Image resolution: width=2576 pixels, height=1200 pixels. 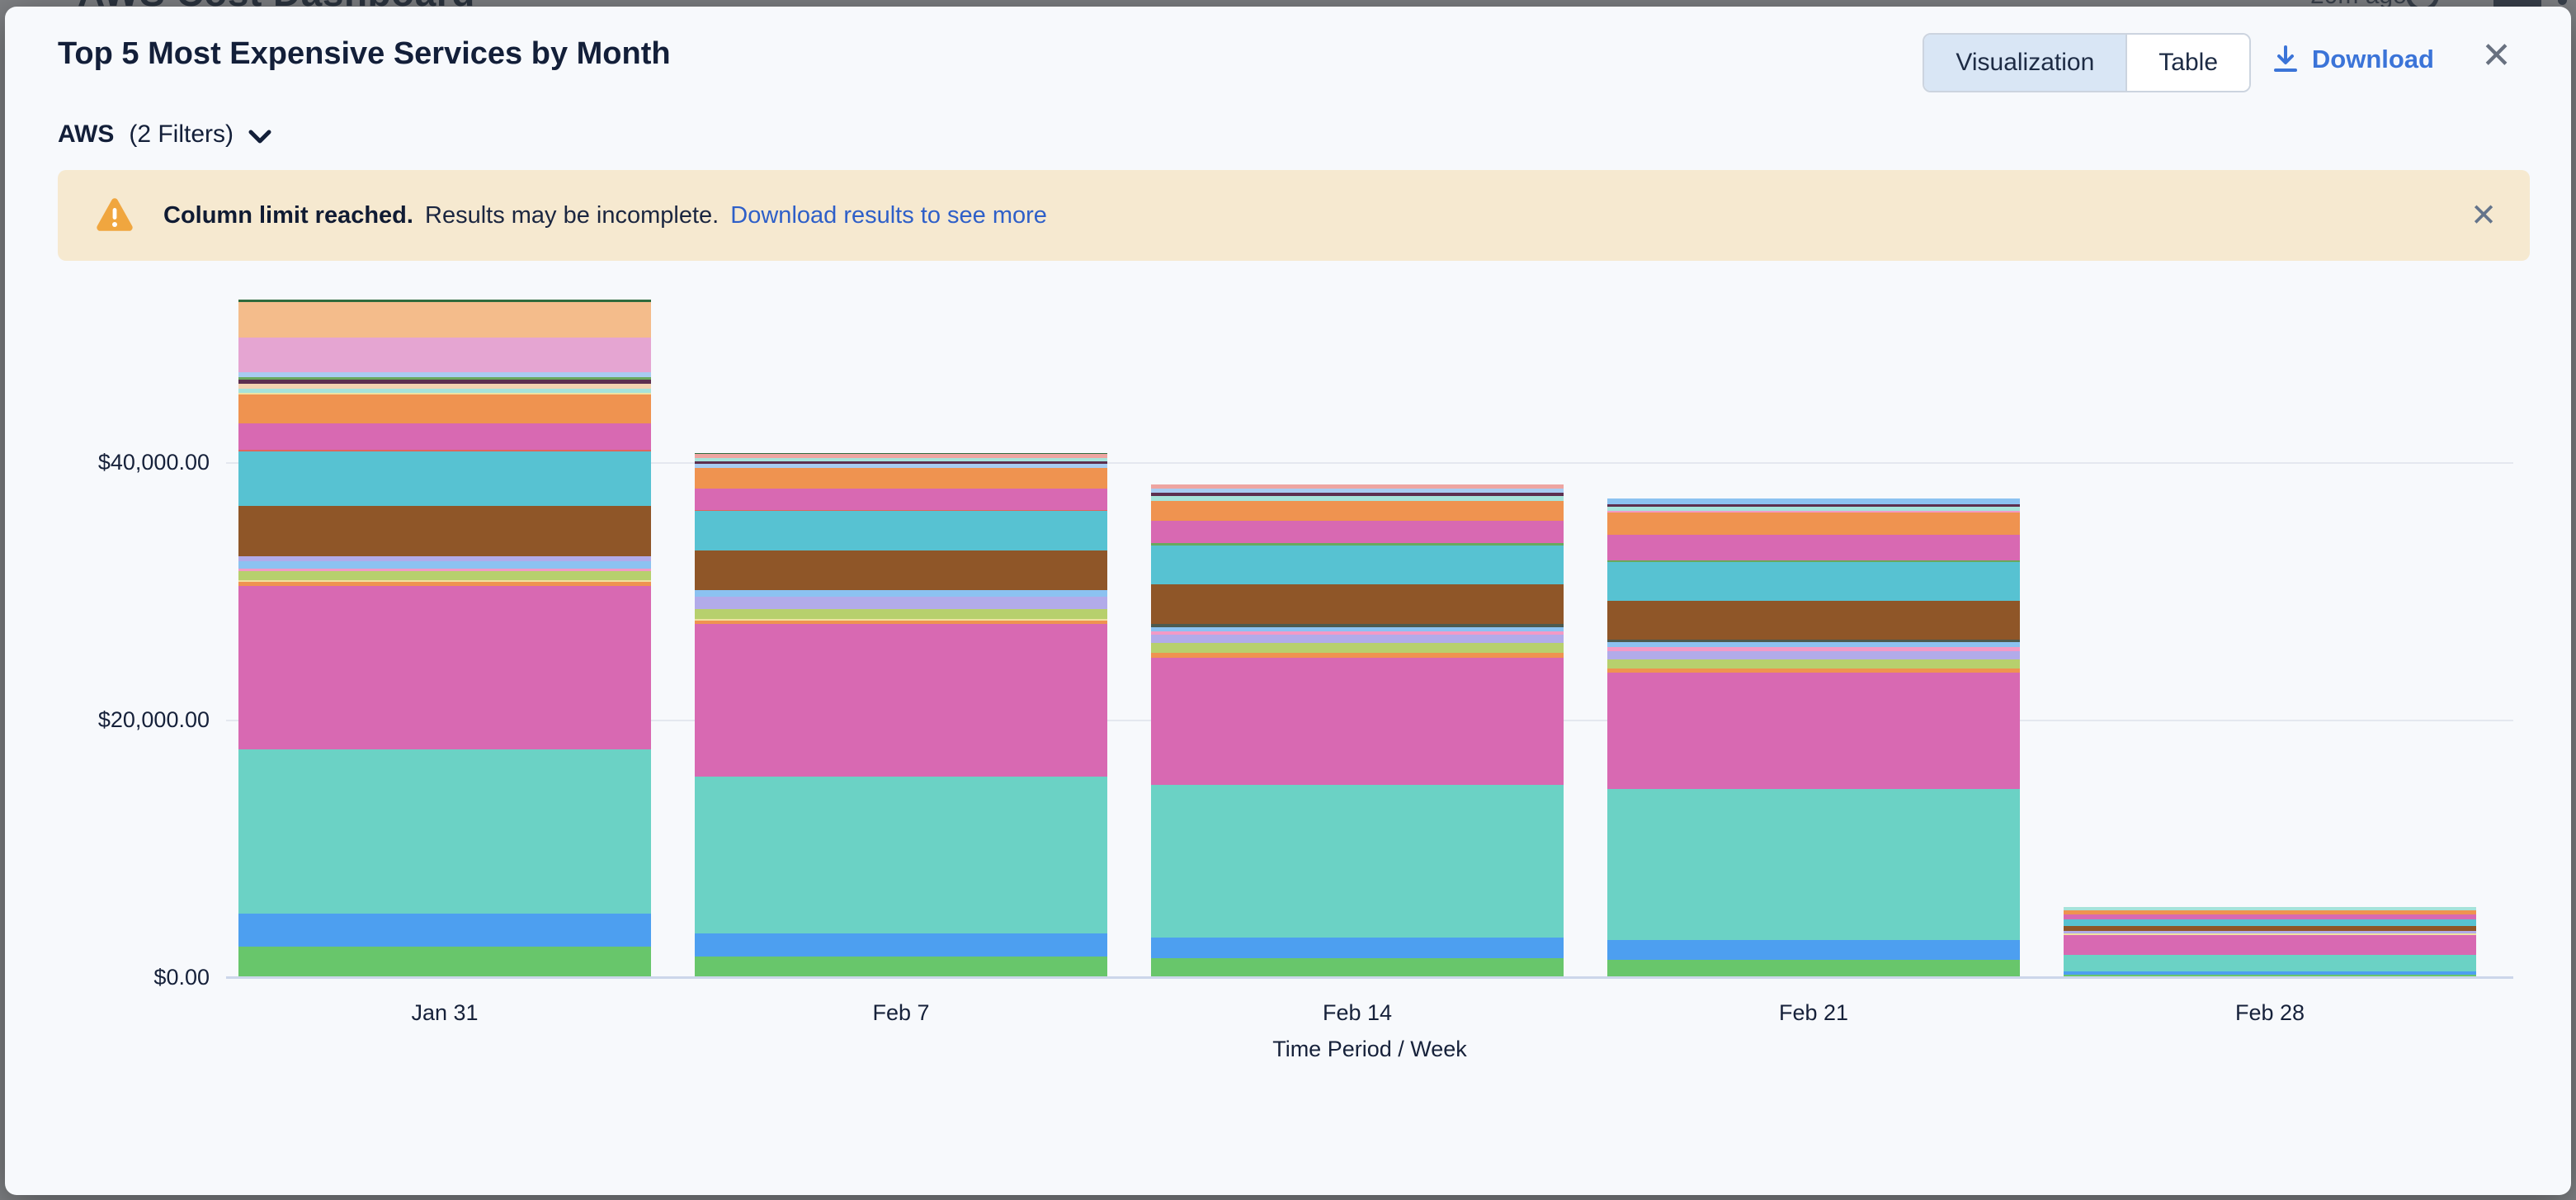 I want to click on tab-table: Table, so click(x=2187, y=63).